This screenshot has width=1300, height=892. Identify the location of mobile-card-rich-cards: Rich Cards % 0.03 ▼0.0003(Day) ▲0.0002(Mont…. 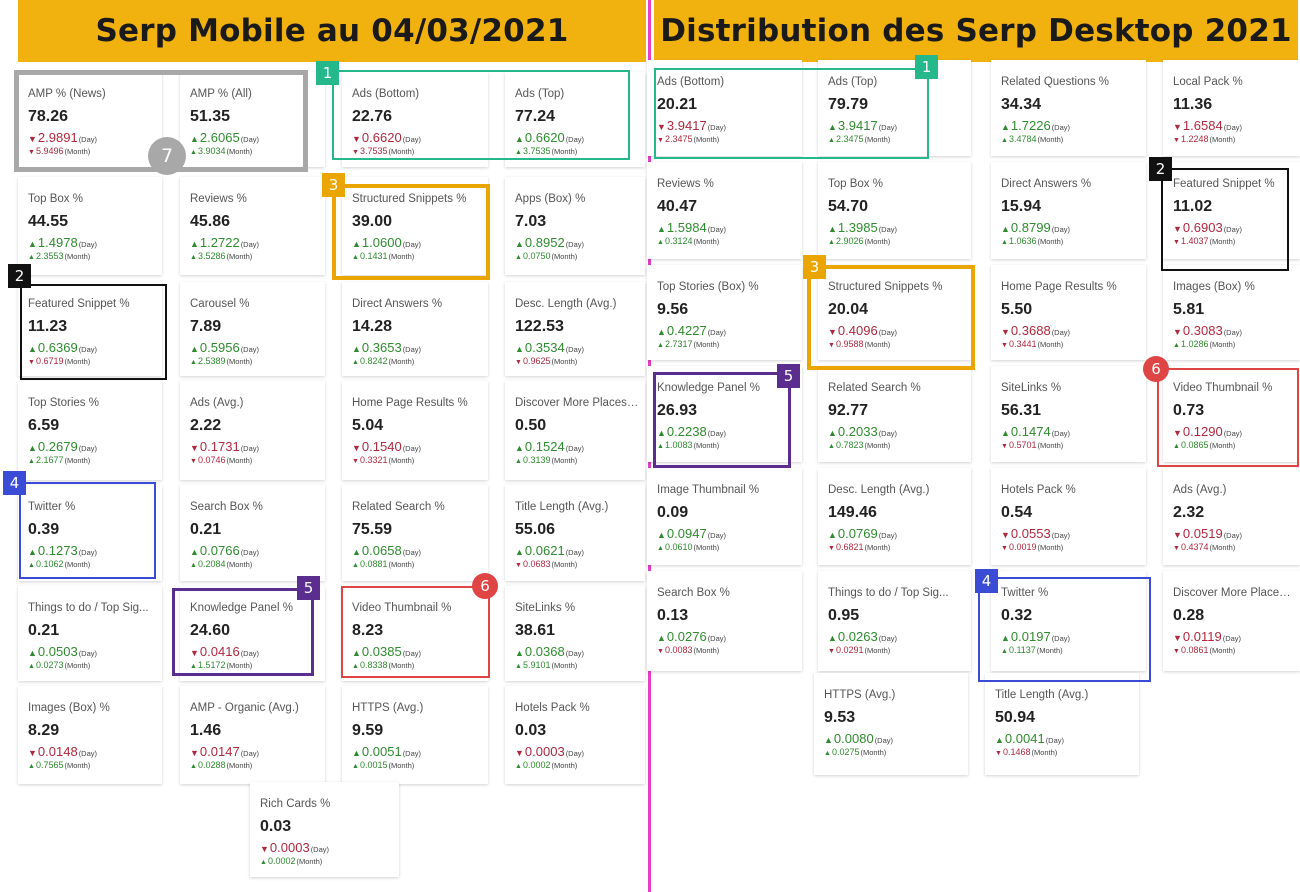
(324, 829).